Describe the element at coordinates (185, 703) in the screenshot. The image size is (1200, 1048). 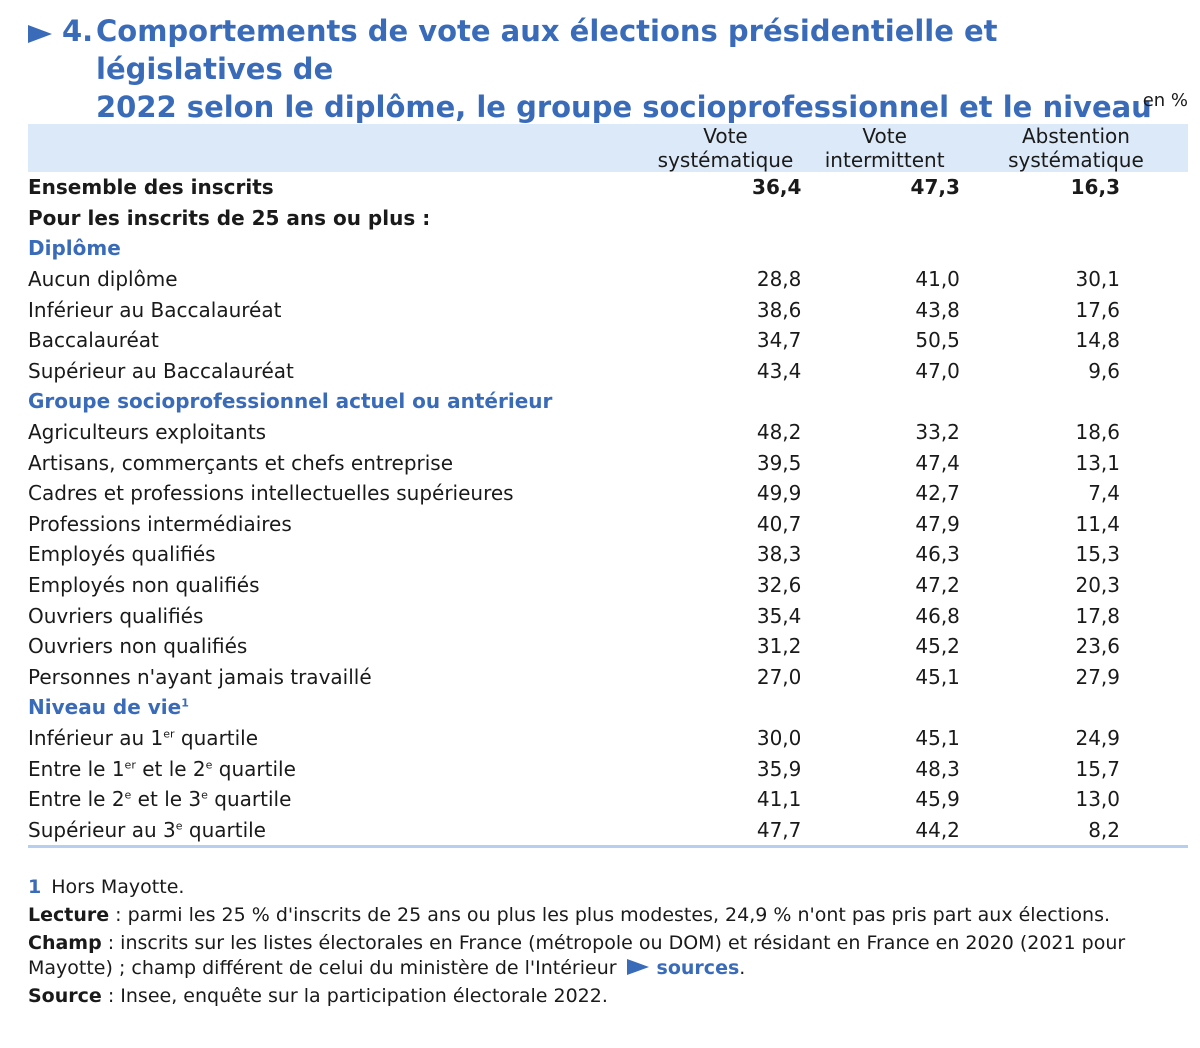
I see `footnote-ref: 1` at that location.